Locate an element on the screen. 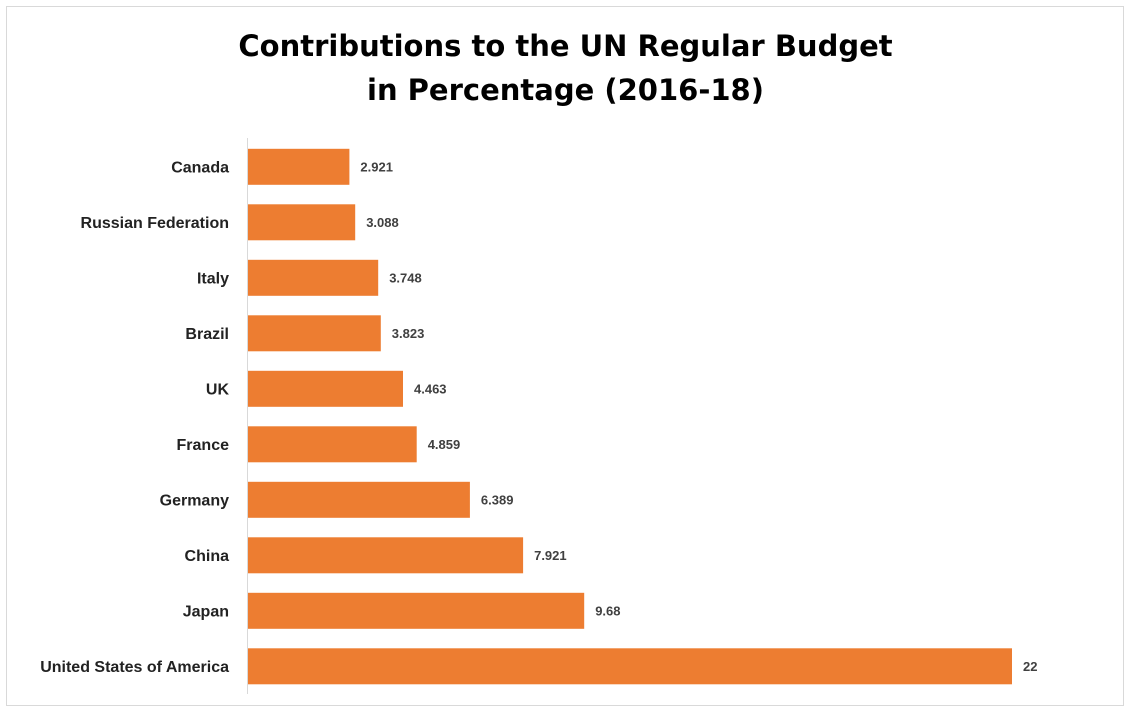 The image size is (1131, 713). data-label: 3.088 is located at coordinates (382, 222).